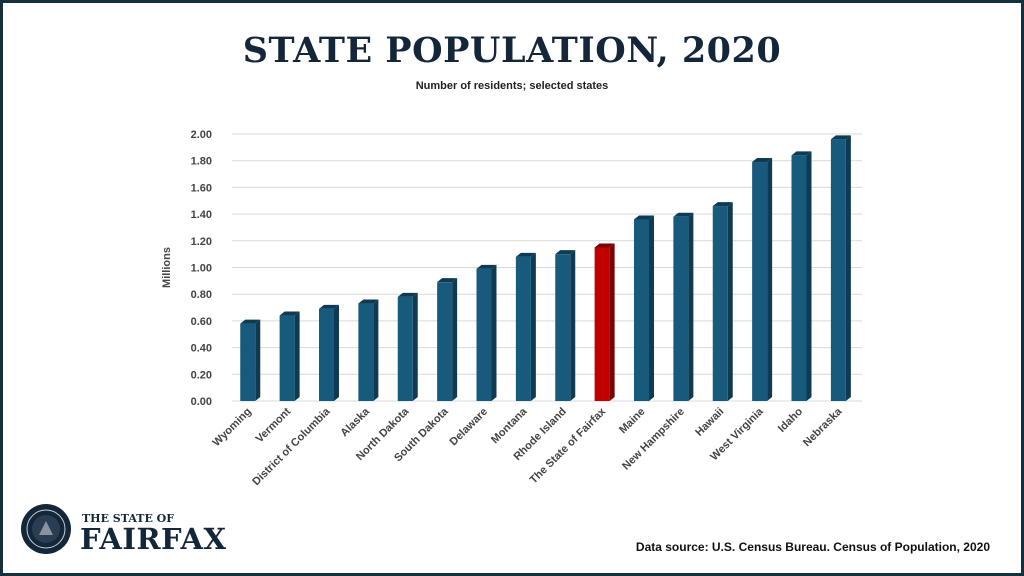  I want to click on y-tick-label: 0.60, so click(201, 322).